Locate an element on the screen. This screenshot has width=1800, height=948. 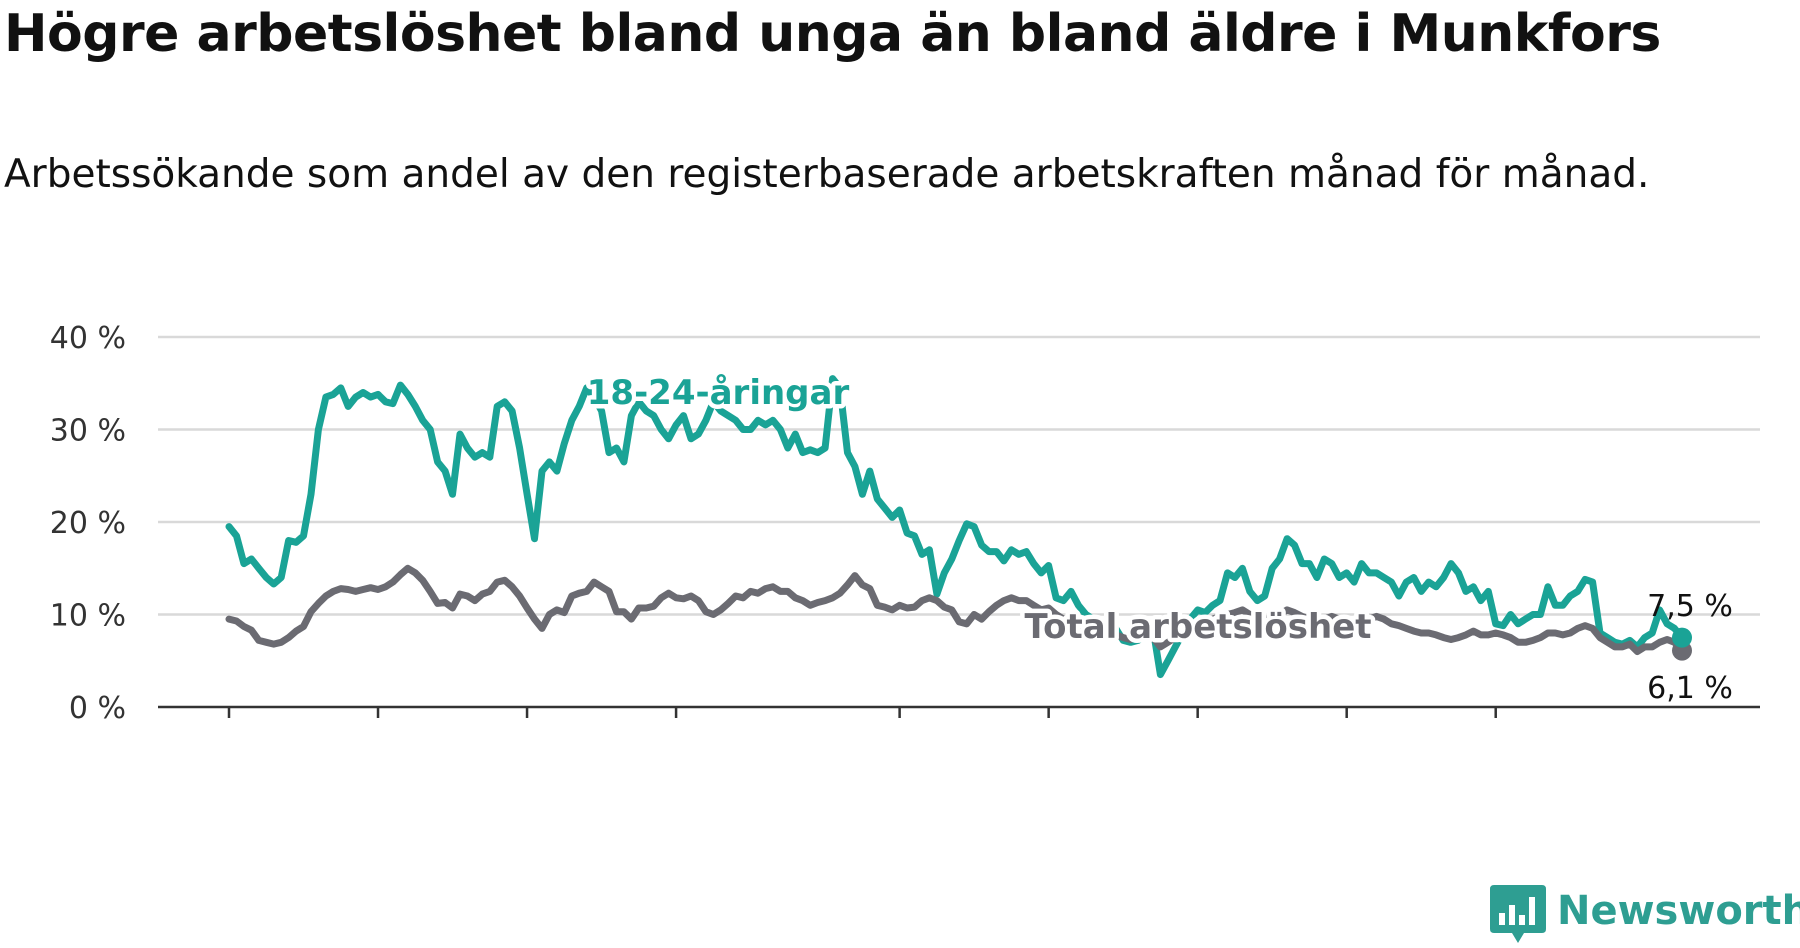
series-label-youth: 18-24-åringar is located at coordinates (718, 393).